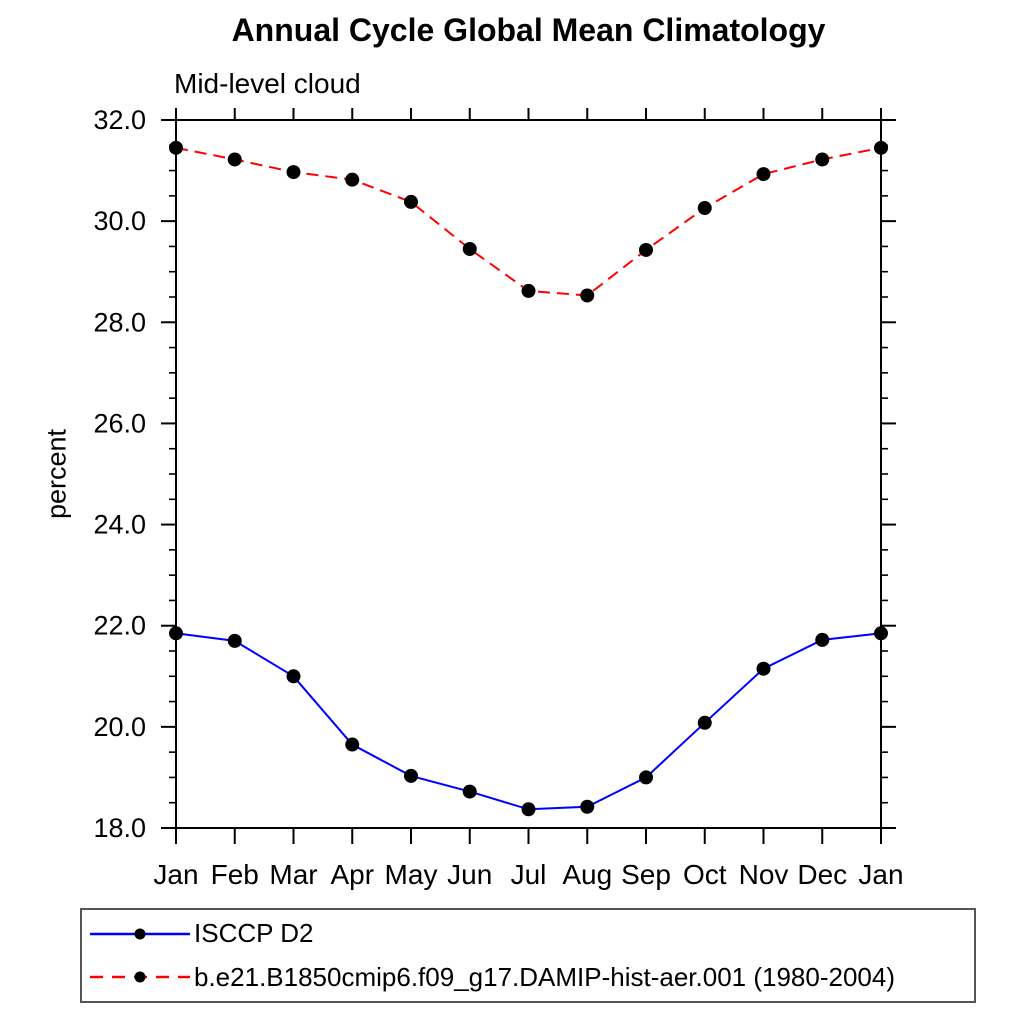 The image size is (1024, 1024). What do you see at coordinates (119, 626) in the screenshot?
I see `svg-text: 22.0` at bounding box center [119, 626].